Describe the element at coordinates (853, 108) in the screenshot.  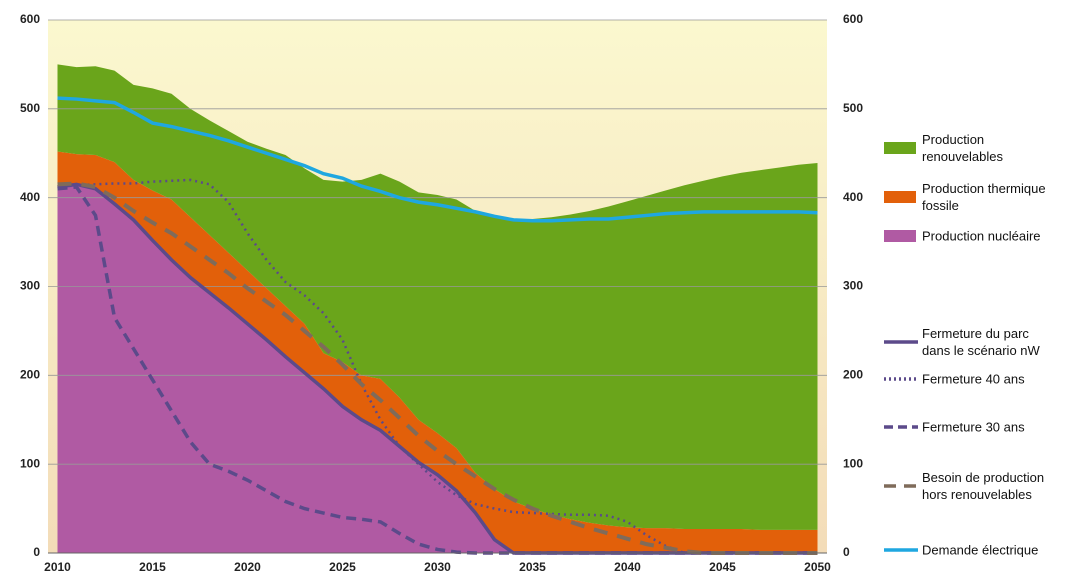
I see `y2-tick-label: 500` at that location.